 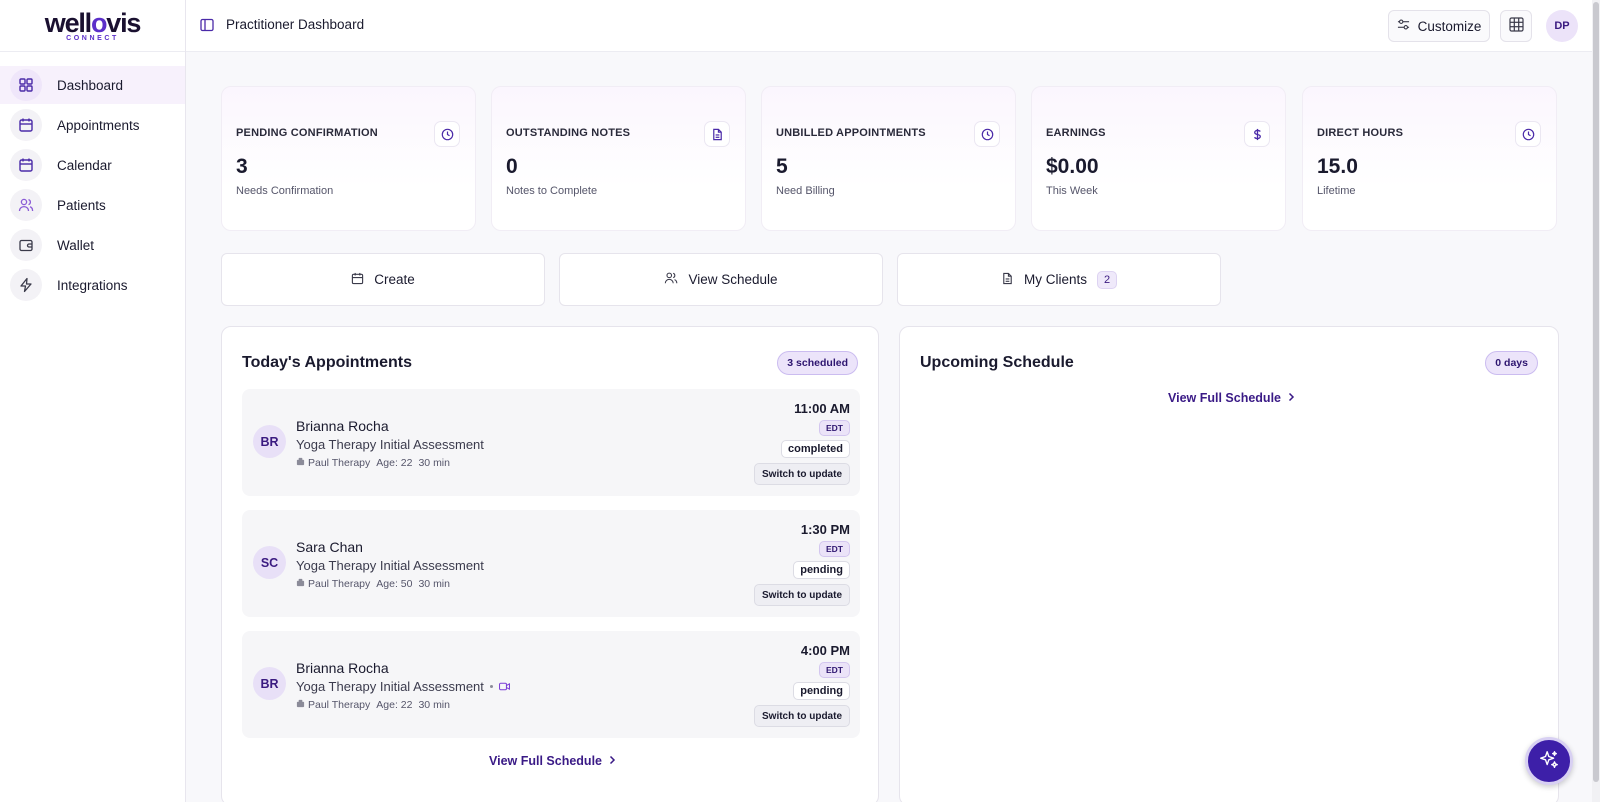 What do you see at coordinates (26, 285) in the screenshot?
I see `lightning-icon` at bounding box center [26, 285].